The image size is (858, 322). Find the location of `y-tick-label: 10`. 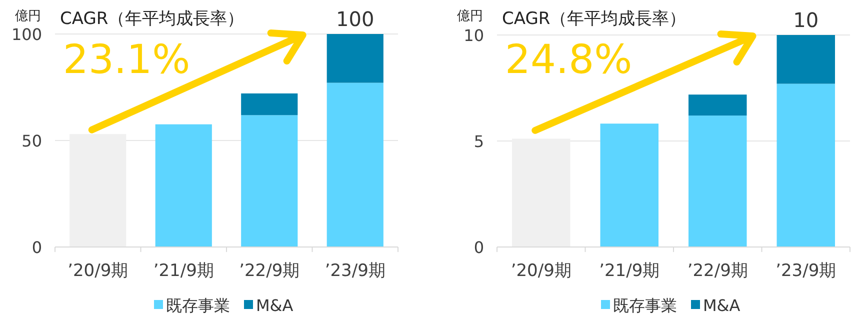

y-tick-label: 10 is located at coordinates (474, 35).